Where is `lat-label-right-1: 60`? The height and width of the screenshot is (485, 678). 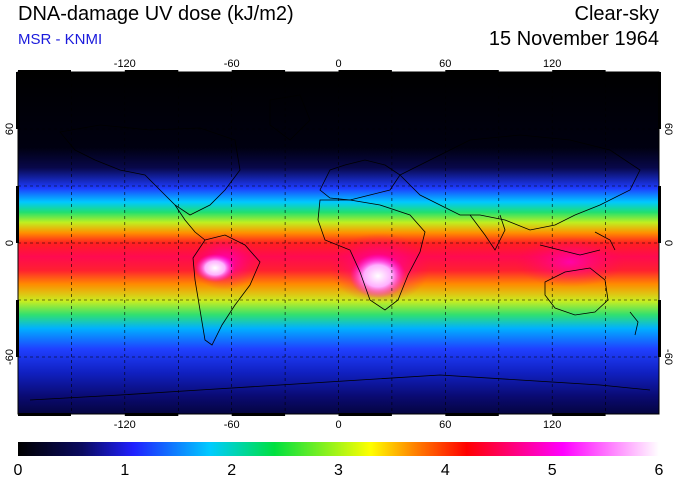 lat-label-right-1: 60 is located at coordinates (668, 129).